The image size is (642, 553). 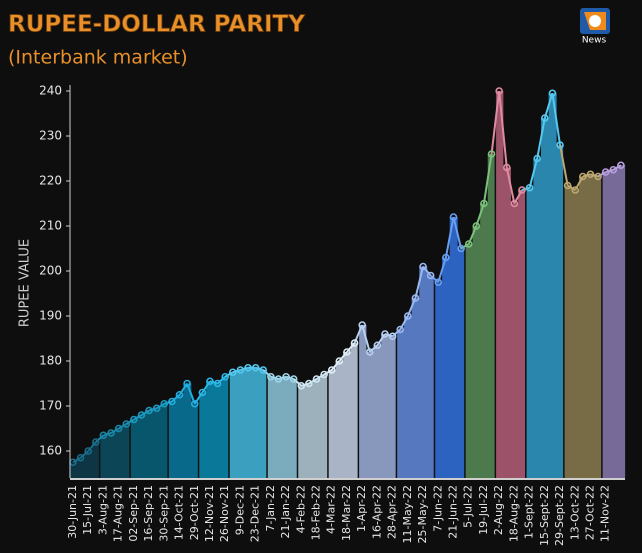 I want to click on y-tick-label: 240, so click(x=50, y=91).